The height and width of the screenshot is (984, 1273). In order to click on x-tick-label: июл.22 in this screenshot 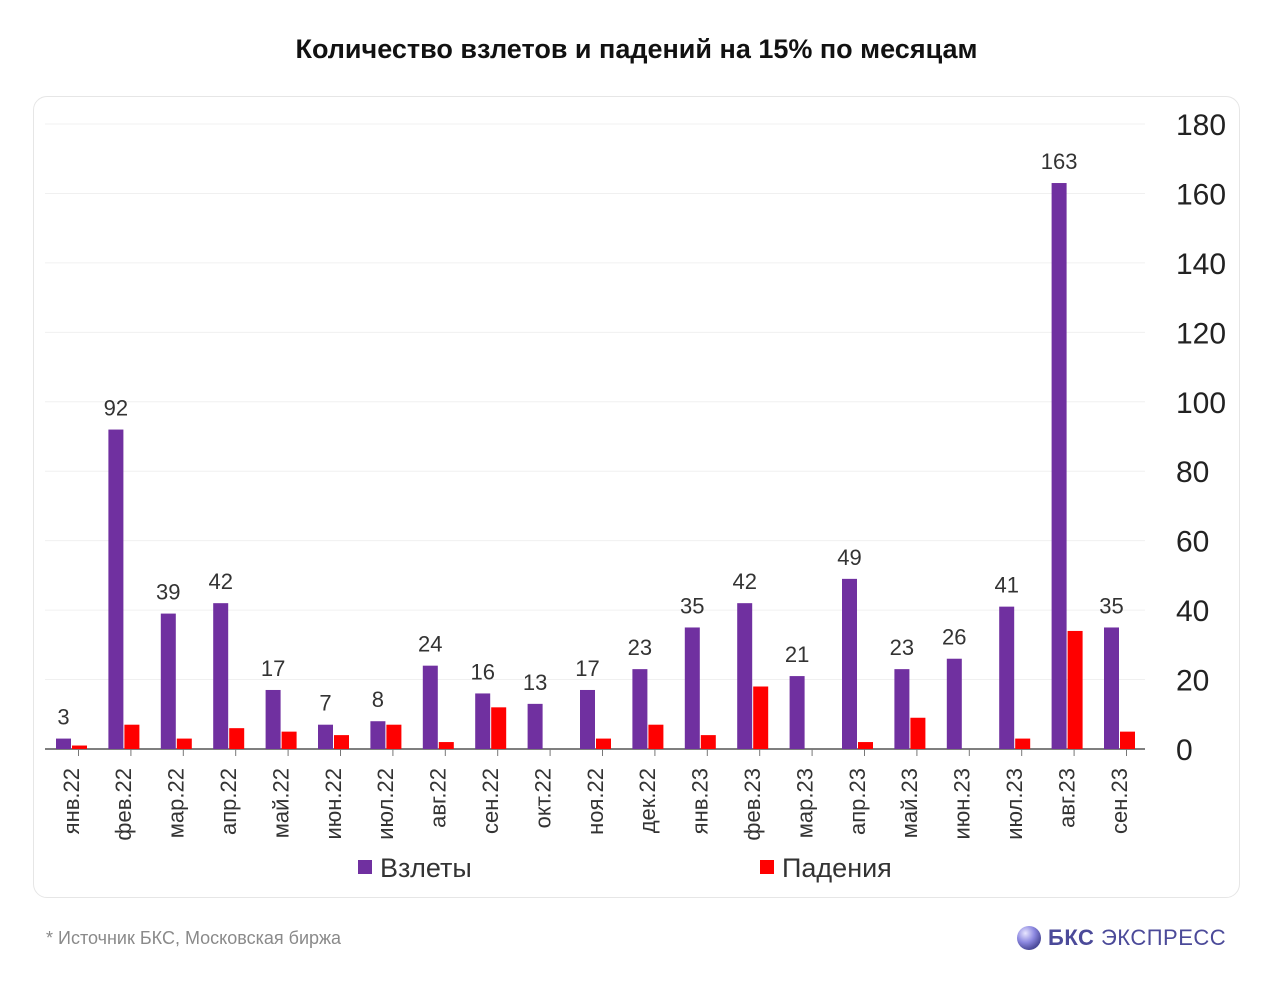, I will do `click(385, 804)`.